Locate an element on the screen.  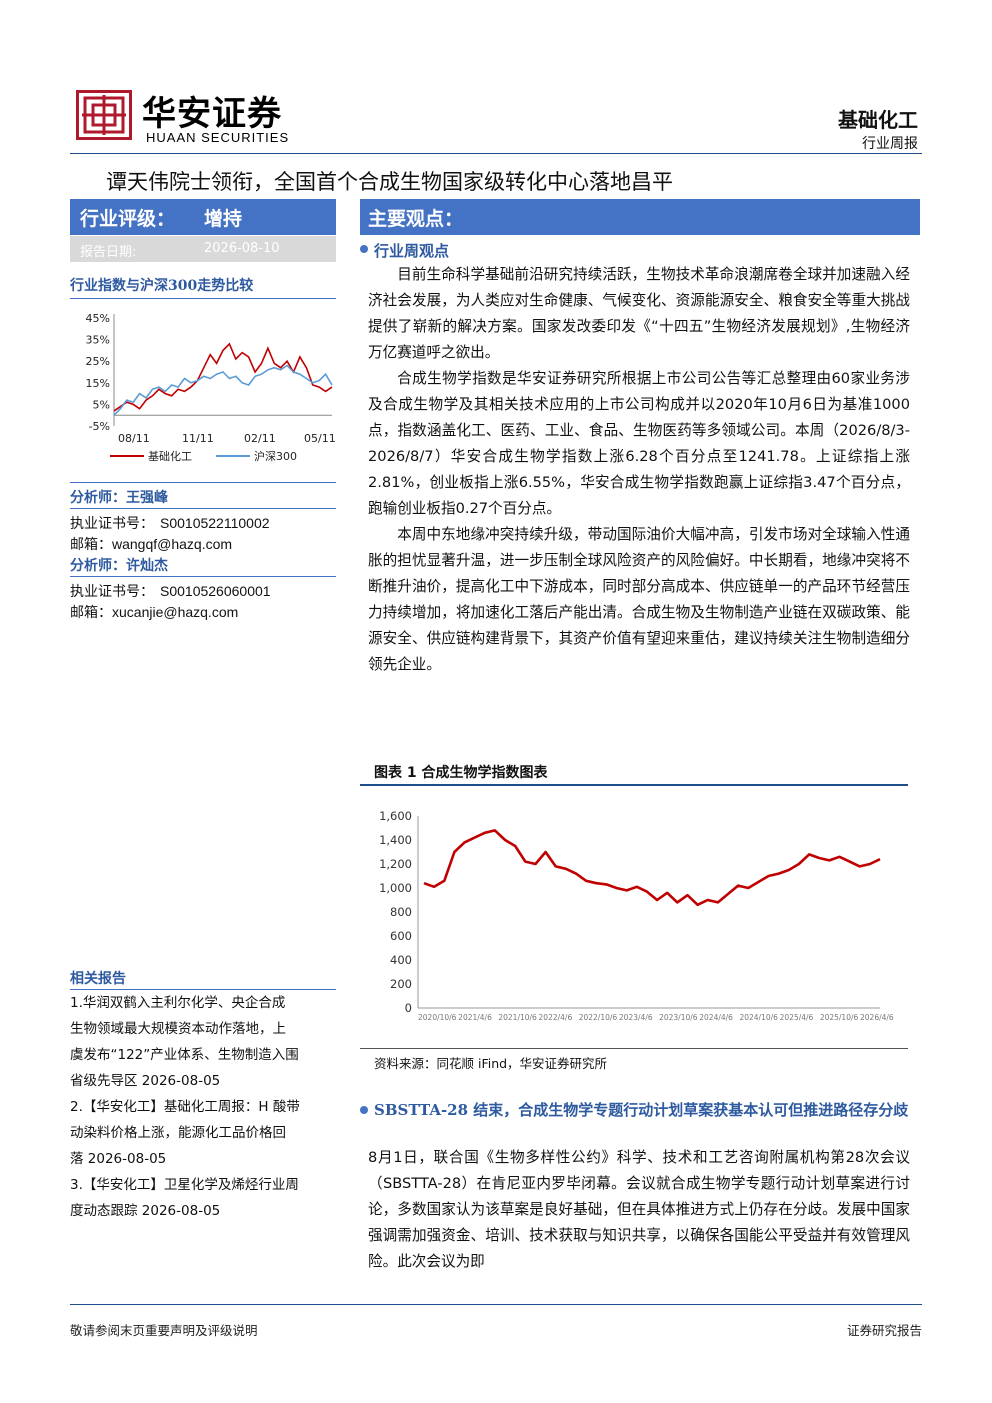
section2-title: SBSTTA-28 结束，合成生物学专题行动计划草案获基本认可但推进路径存分歧 is located at coordinates (641, 1110).